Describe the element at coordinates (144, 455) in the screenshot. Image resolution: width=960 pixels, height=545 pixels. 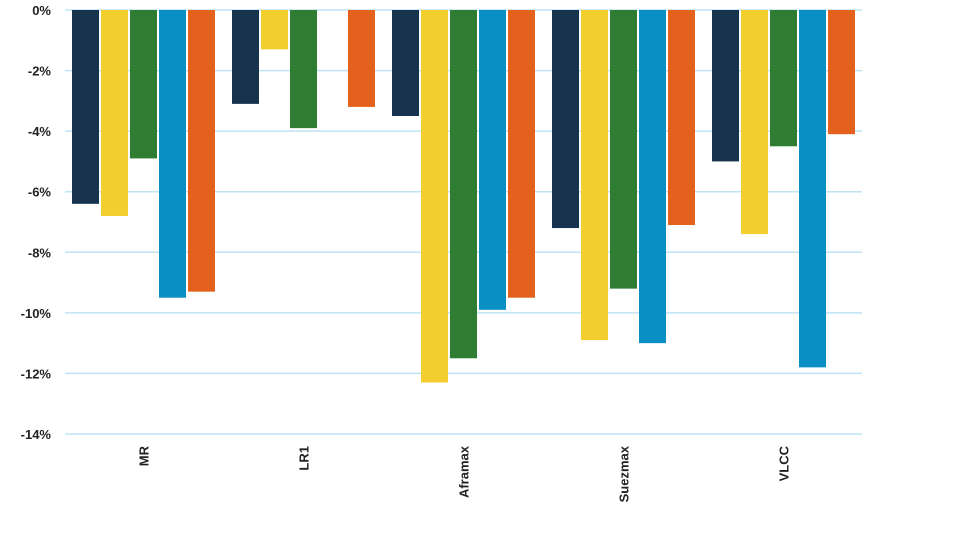
I see `x-category-label: MR` at that location.